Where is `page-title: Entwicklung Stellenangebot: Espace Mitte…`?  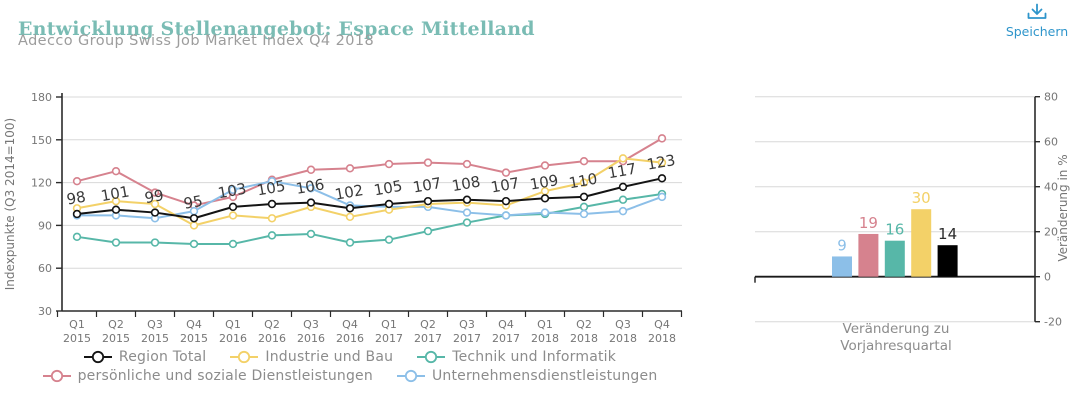 page-title: Entwicklung Stellenangebot: Espace Mitte… is located at coordinates (276, 28).